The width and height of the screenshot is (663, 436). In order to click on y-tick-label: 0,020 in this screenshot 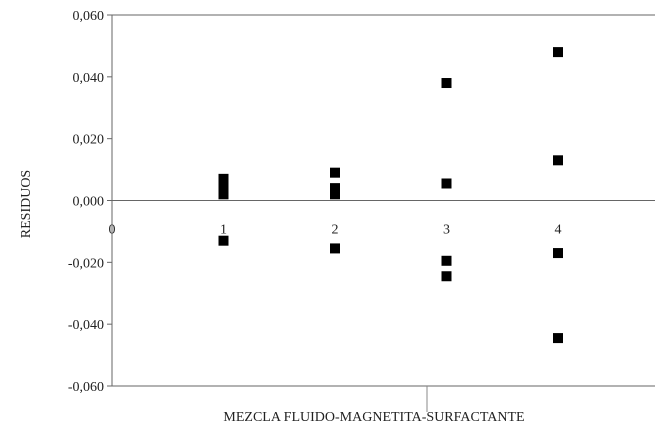, I will do `click(89, 140)`.